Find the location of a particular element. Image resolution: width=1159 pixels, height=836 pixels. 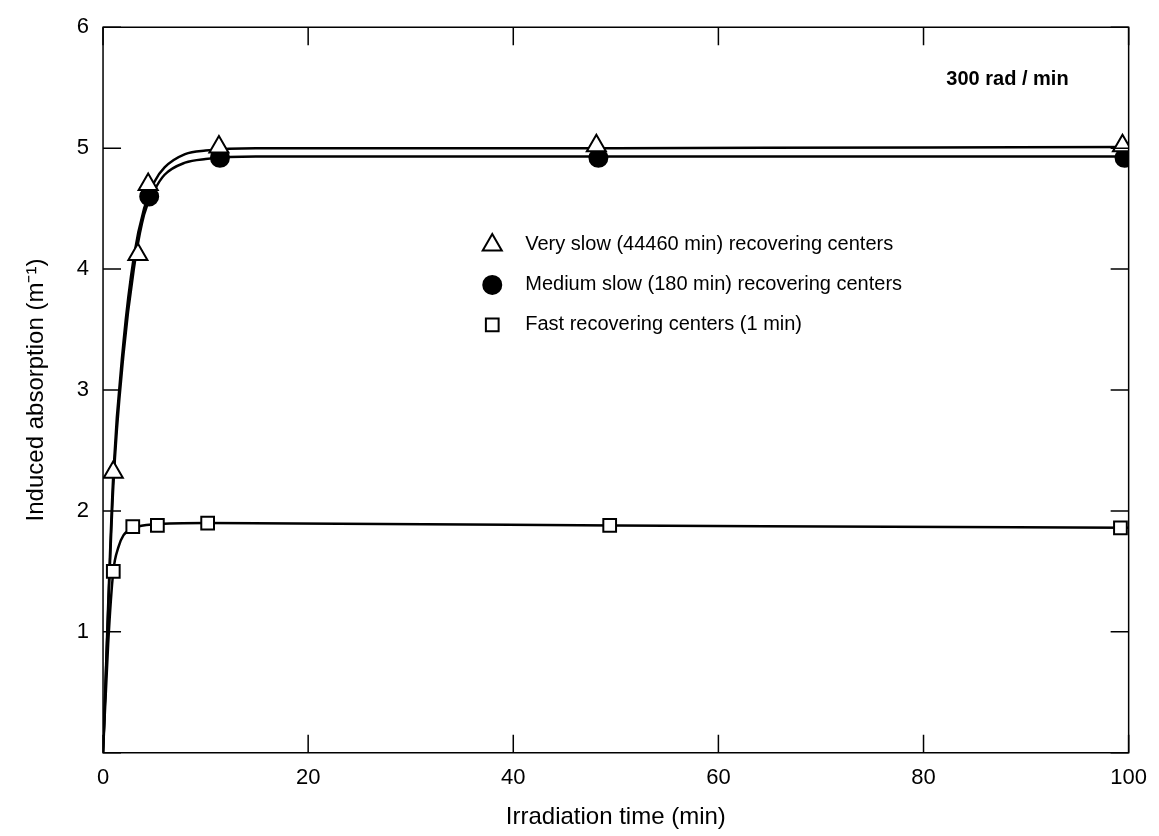

legend-label: Fast recovering centers (1 min) is located at coordinates (664, 323).